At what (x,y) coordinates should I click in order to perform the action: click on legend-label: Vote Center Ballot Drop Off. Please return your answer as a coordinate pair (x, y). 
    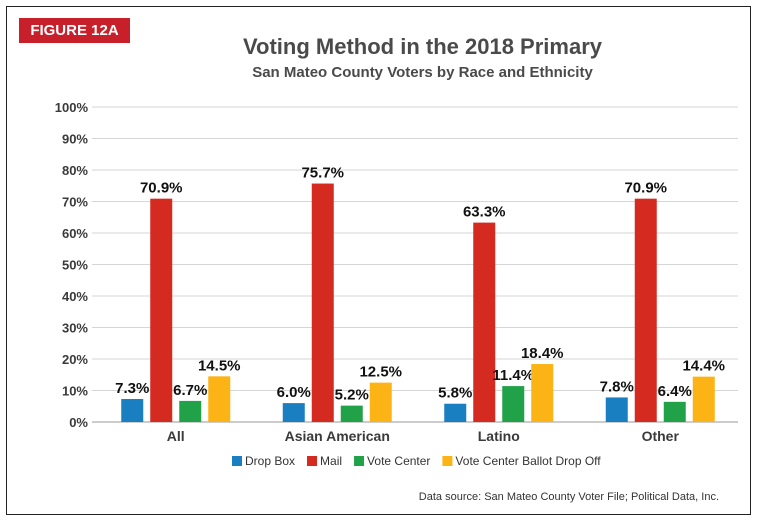
    Looking at the image, I should click on (528, 461).